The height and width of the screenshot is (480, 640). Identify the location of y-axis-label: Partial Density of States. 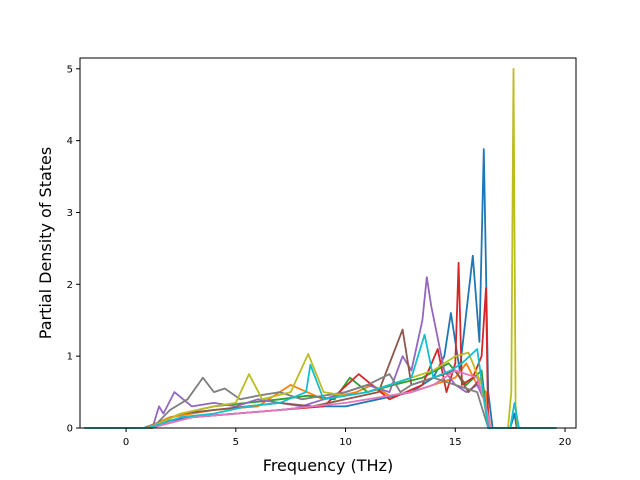
(45, 243).